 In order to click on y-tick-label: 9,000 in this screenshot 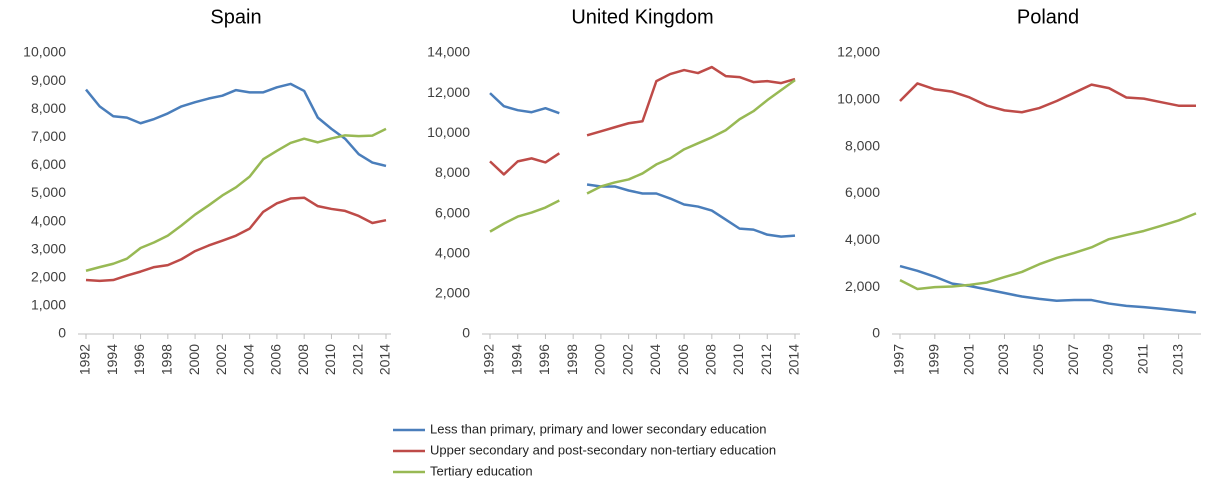, I will do `click(48, 80)`.